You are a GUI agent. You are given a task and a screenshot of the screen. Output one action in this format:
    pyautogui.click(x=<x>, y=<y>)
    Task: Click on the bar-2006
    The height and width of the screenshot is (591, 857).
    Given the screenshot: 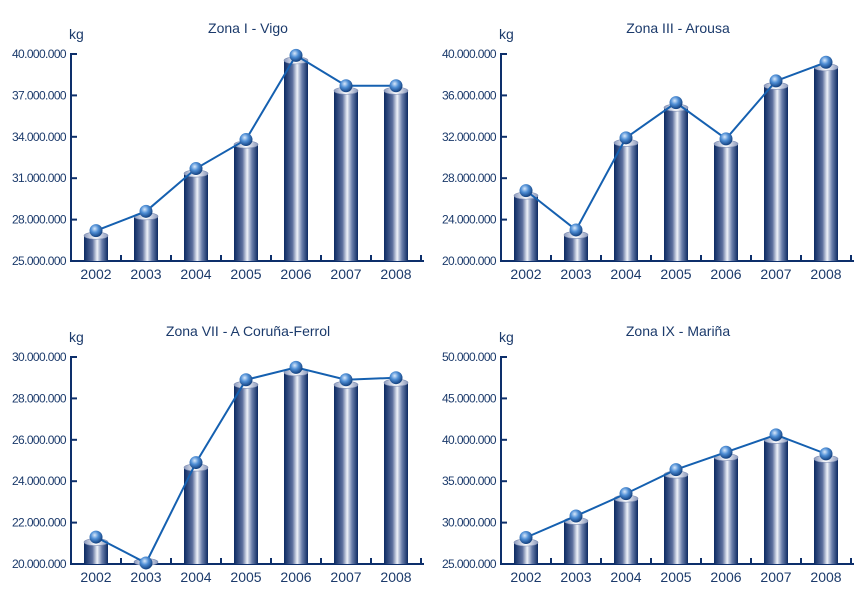 What is the action you would take?
    pyautogui.click(x=726, y=200)
    